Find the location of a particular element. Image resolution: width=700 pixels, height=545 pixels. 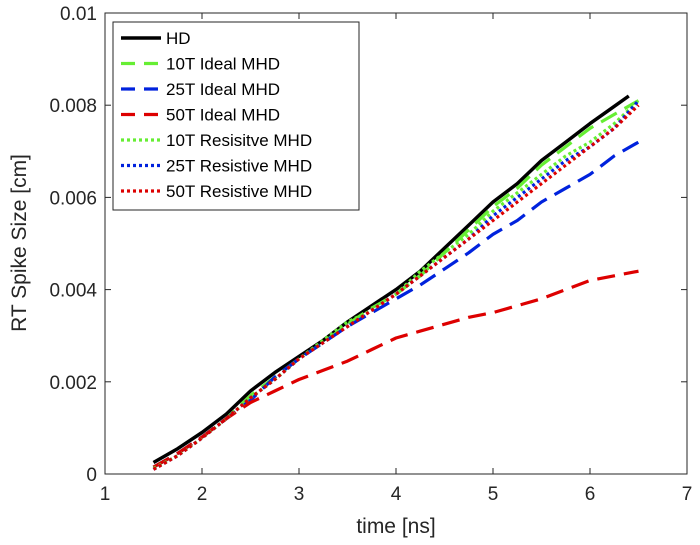

legend-label-2: 10T Ideal MHD is located at coordinates (223, 64).